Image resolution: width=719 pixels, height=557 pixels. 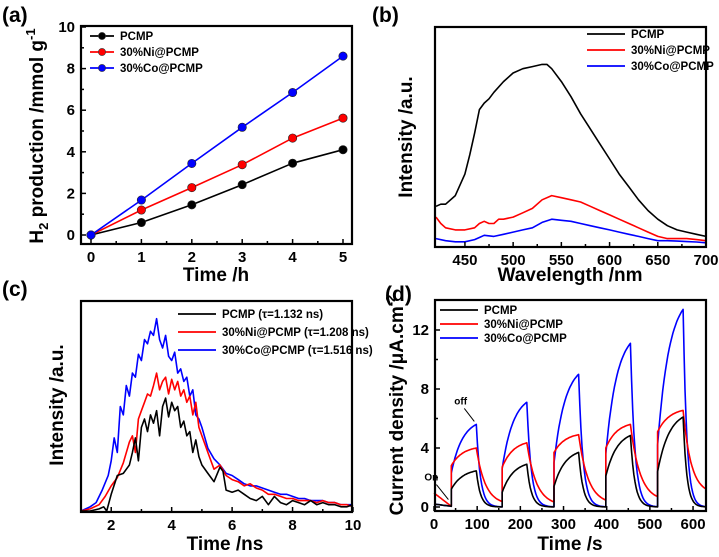 What do you see at coordinates (295, 333) in the screenshot?
I see `legend-entry: 30%Ni@PCMP (τ=1.208 ns)` at bounding box center [295, 333].